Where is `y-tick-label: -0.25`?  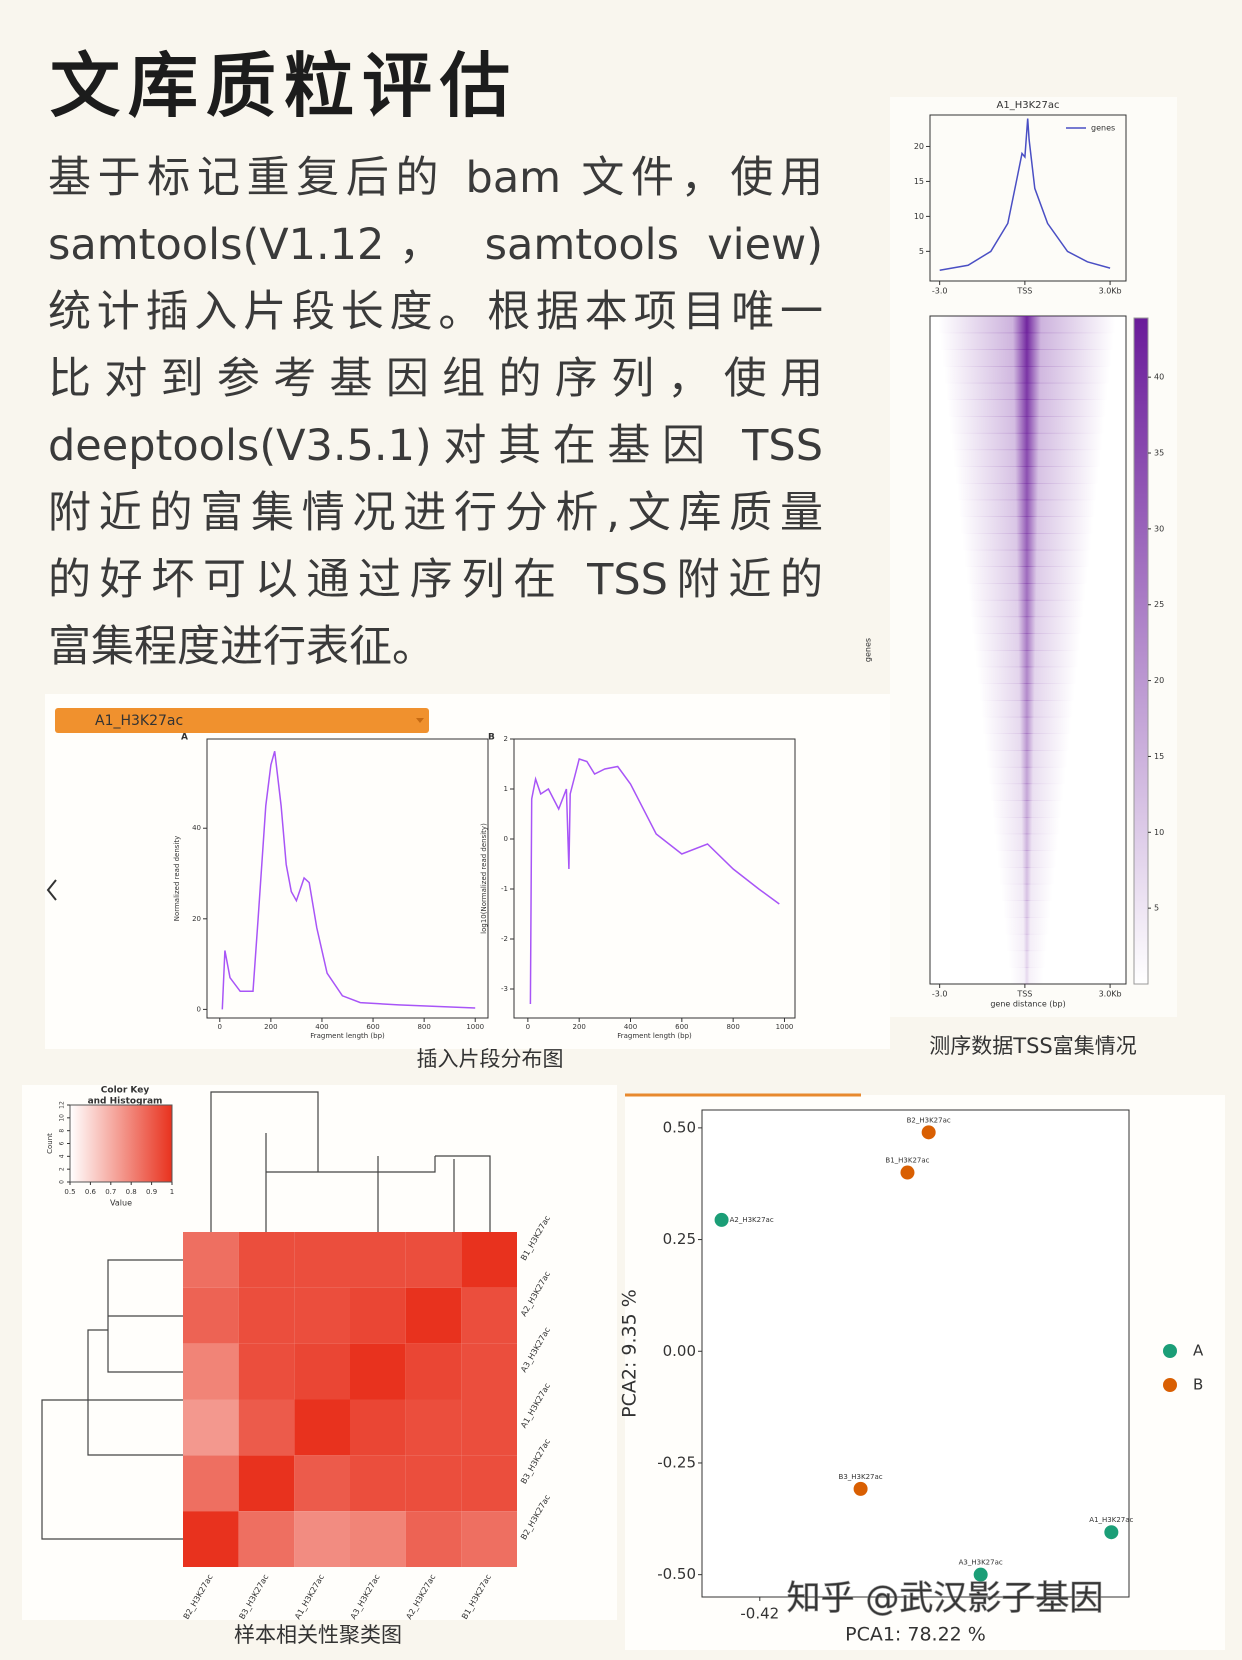 y-tick-label: -0.25 is located at coordinates (676, 1462).